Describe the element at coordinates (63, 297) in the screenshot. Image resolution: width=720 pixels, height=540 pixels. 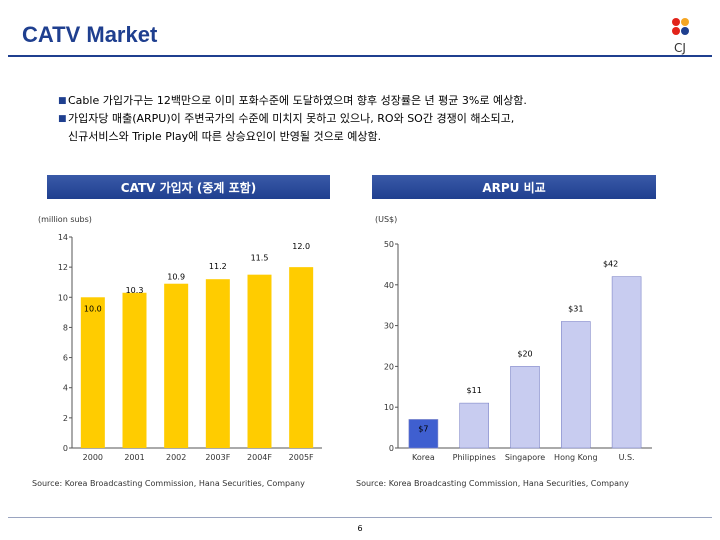
I see `subscribers-y-tick-label: 10` at that location.